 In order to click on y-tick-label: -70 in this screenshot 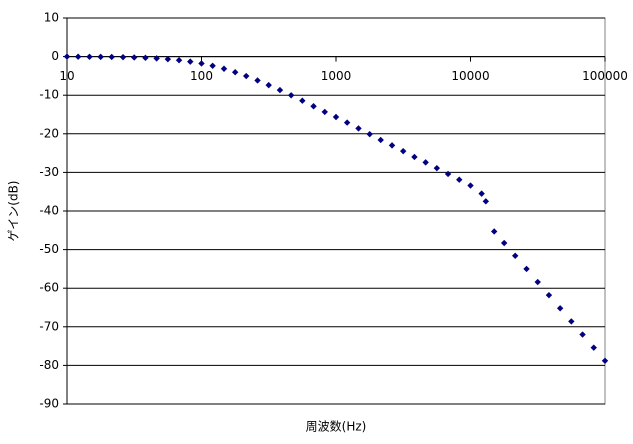, I will do `click(49, 326)`.